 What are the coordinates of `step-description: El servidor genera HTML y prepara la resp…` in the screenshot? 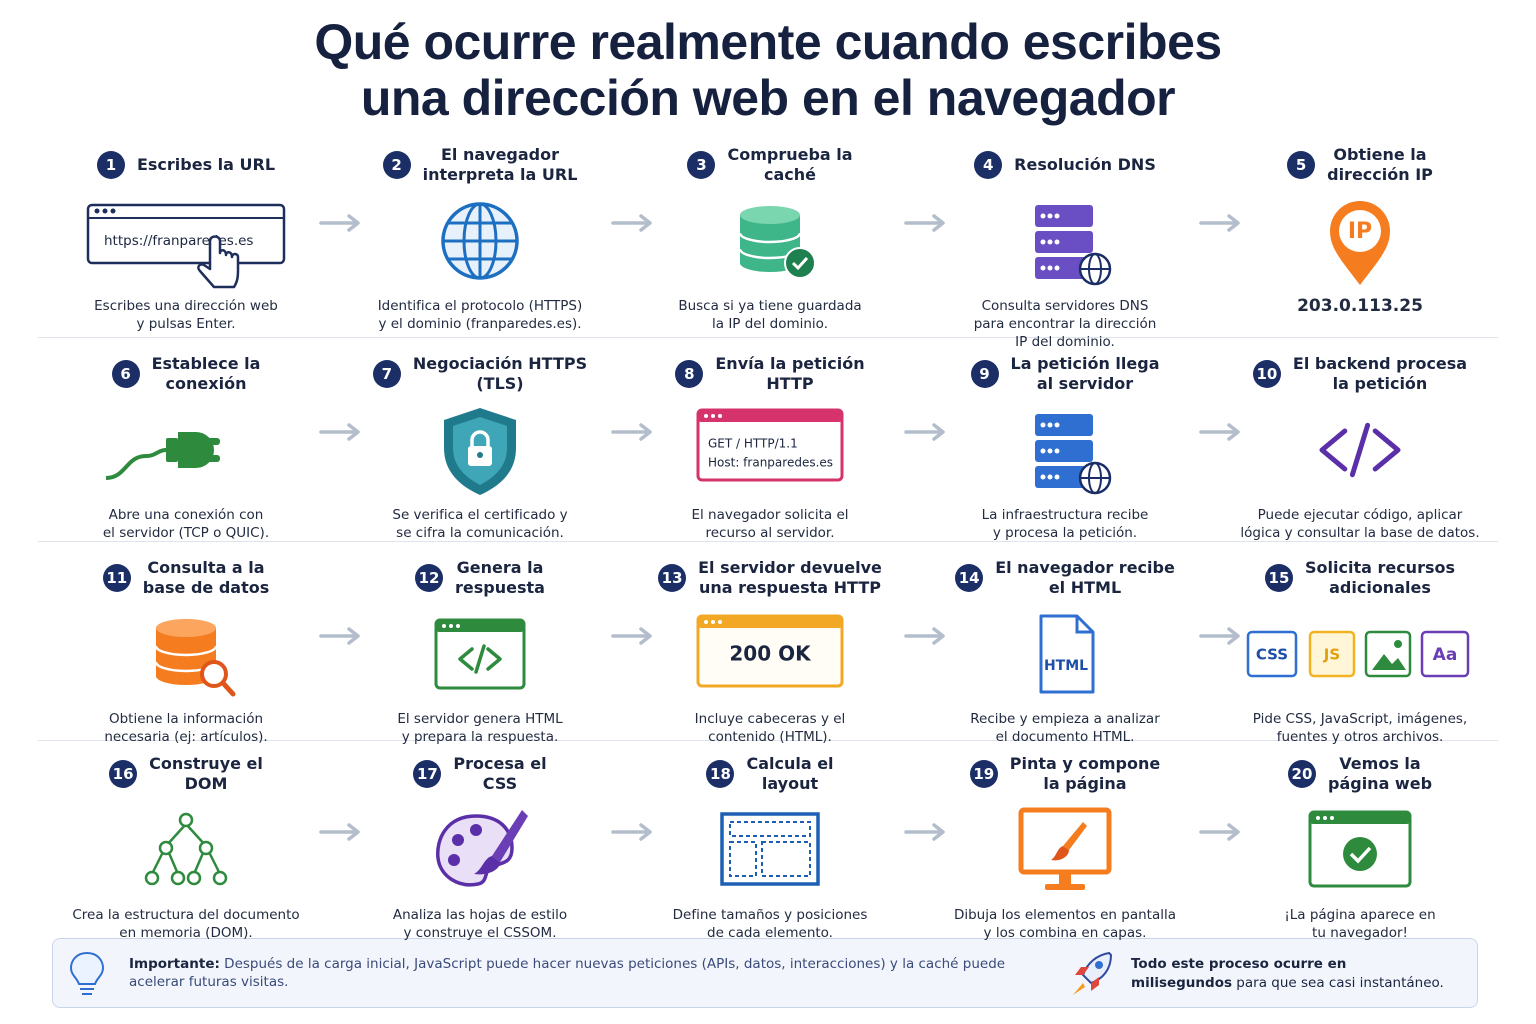 It's located at (480, 728).